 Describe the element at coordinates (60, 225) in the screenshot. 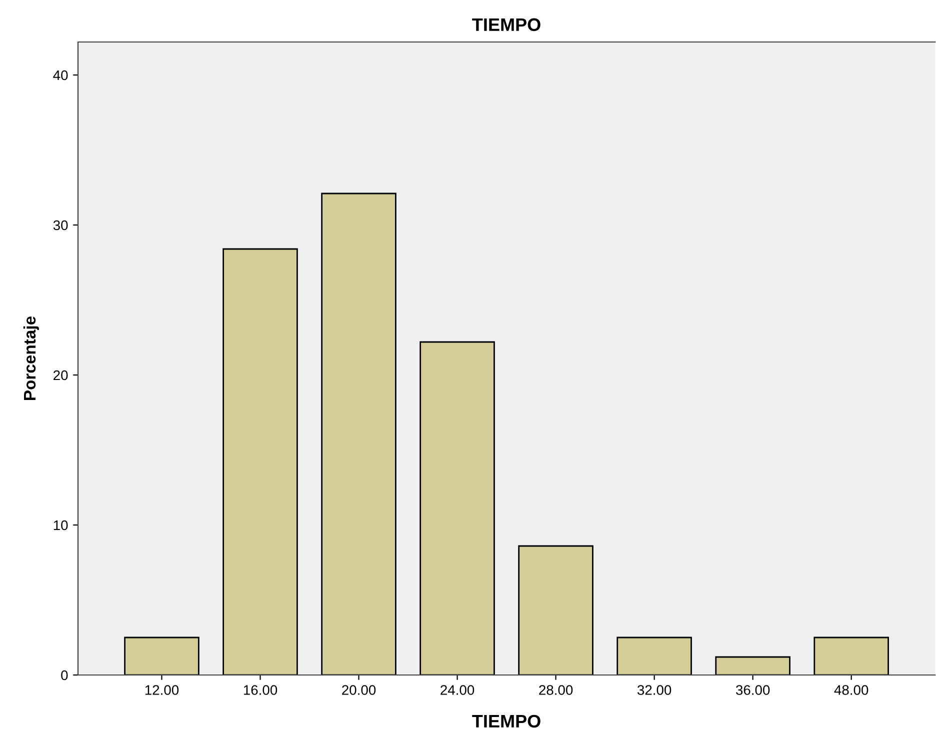

I see `y-tick-label: 30` at that location.